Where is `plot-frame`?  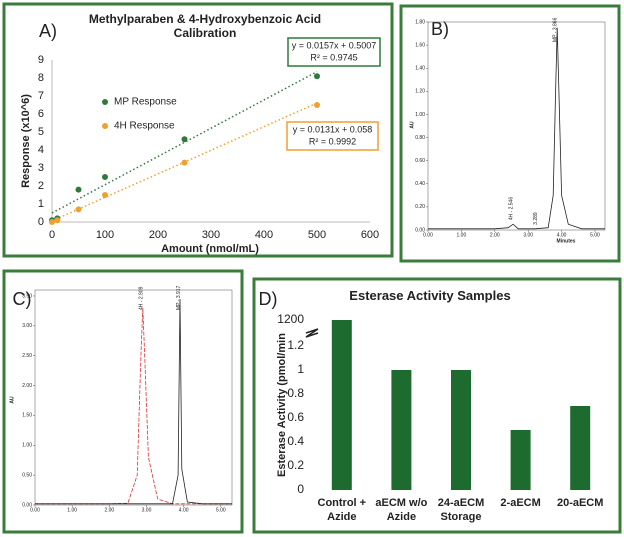
plot-frame is located at coordinates (133, 397).